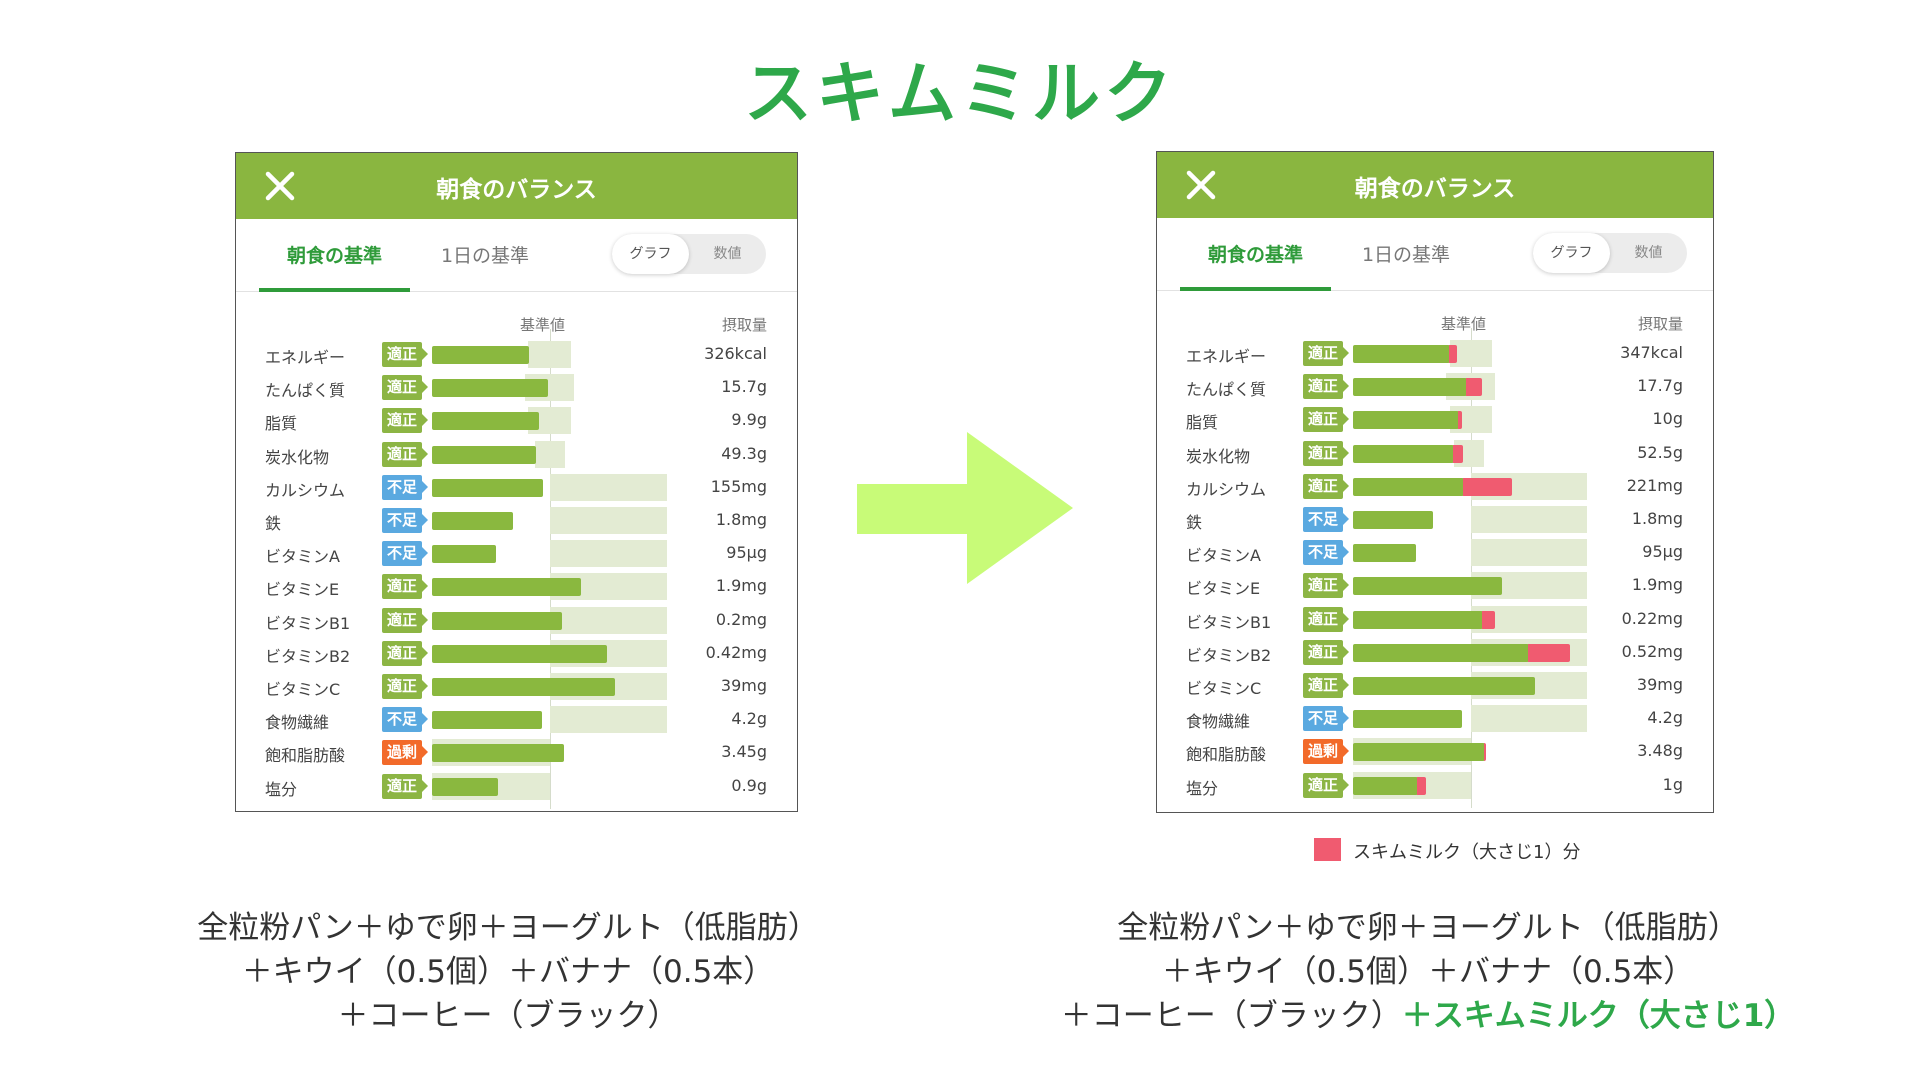 This screenshot has width=1920, height=1080. I want to click on nutrient-row: 炭水化物 適正 52.5g, so click(1435, 453).